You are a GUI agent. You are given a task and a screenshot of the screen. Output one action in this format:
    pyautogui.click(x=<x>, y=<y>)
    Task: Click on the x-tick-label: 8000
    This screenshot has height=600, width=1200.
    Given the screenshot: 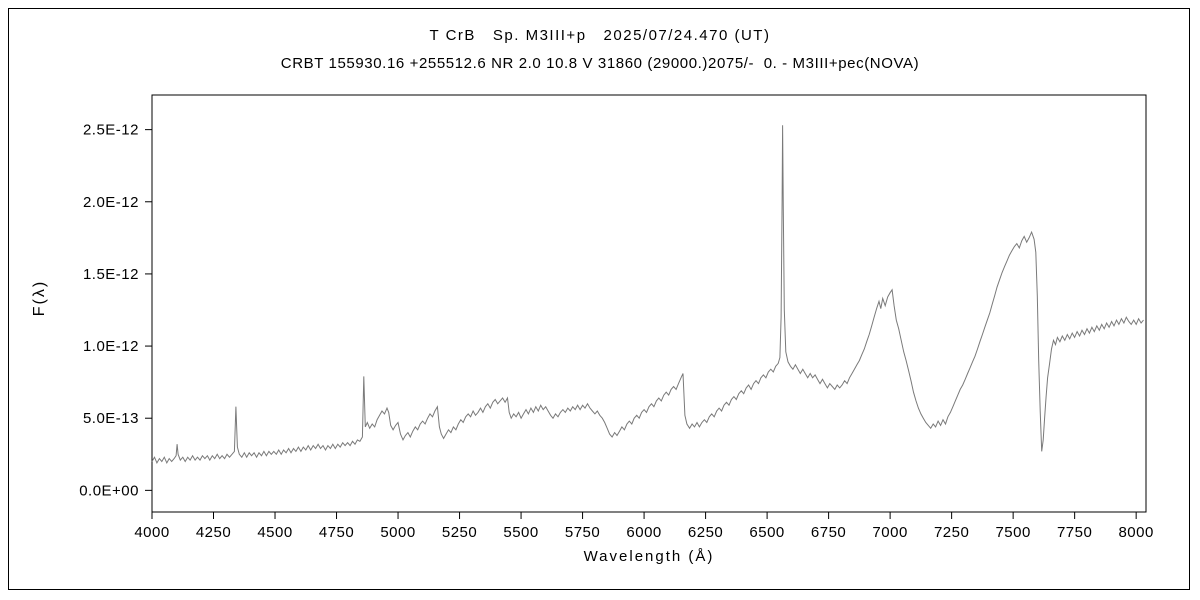 What is the action you would take?
    pyautogui.click(x=1135, y=532)
    